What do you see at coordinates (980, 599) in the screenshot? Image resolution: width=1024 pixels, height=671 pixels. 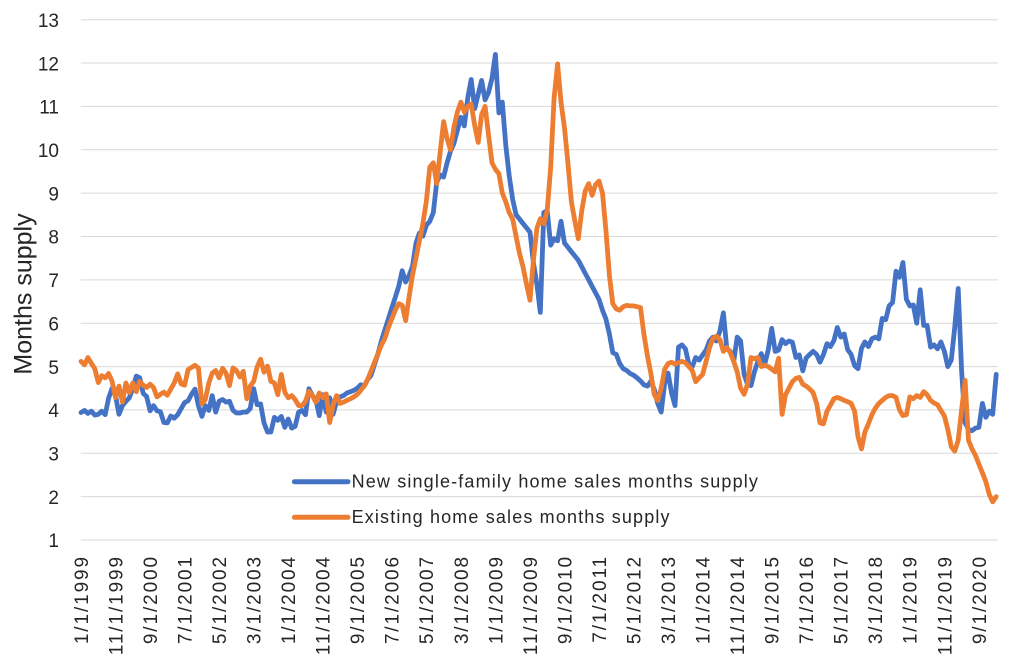 I see `svg-text: 9/1/2020` at bounding box center [980, 599].